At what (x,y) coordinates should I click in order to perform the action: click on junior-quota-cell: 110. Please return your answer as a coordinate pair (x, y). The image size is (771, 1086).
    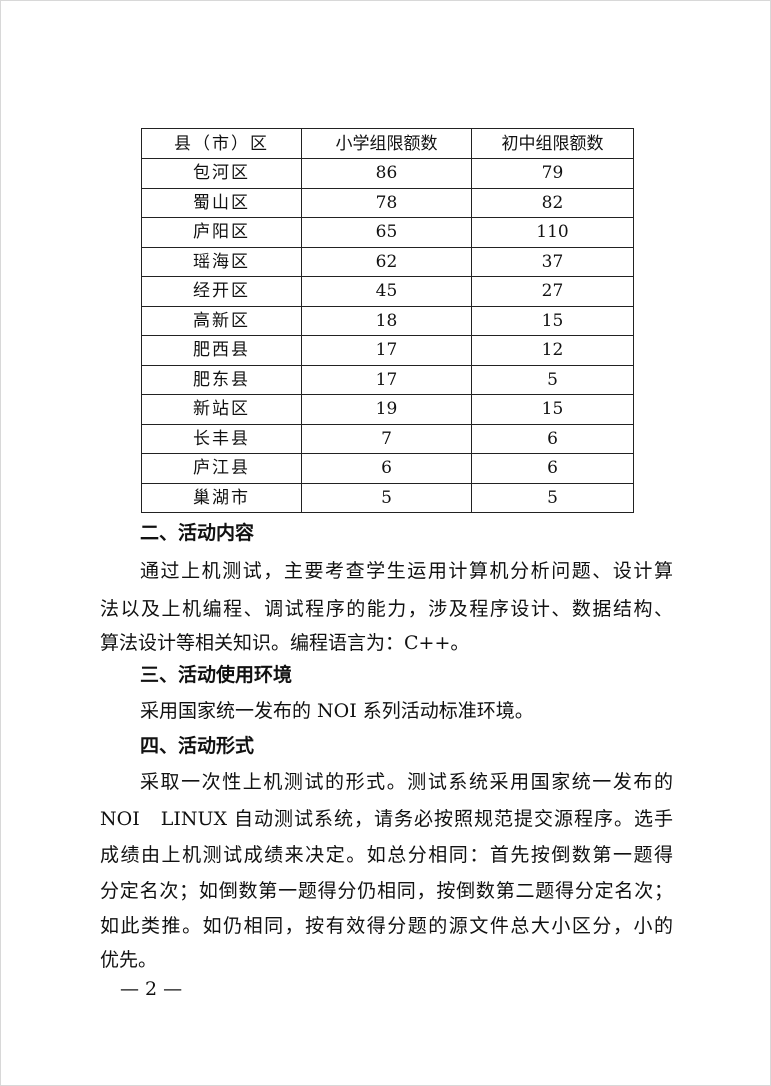
    Looking at the image, I should click on (552, 232).